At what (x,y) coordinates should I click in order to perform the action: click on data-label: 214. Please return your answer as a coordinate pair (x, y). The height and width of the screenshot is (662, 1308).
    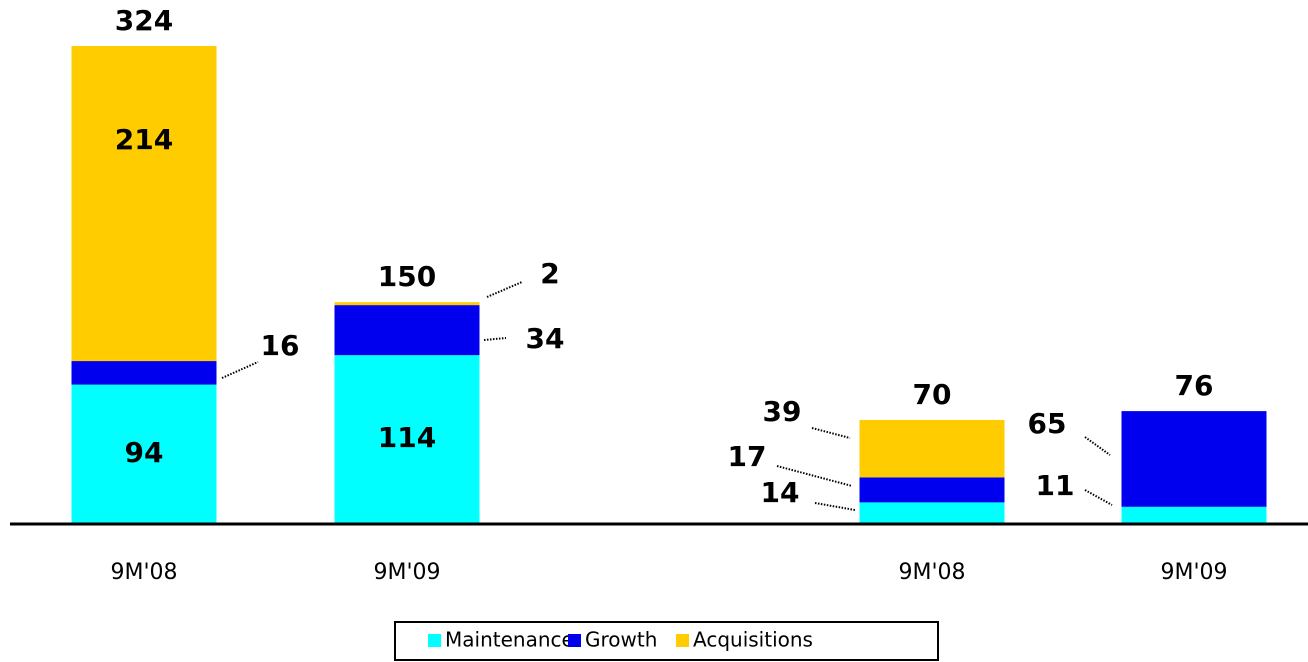
    Looking at the image, I should click on (144, 139).